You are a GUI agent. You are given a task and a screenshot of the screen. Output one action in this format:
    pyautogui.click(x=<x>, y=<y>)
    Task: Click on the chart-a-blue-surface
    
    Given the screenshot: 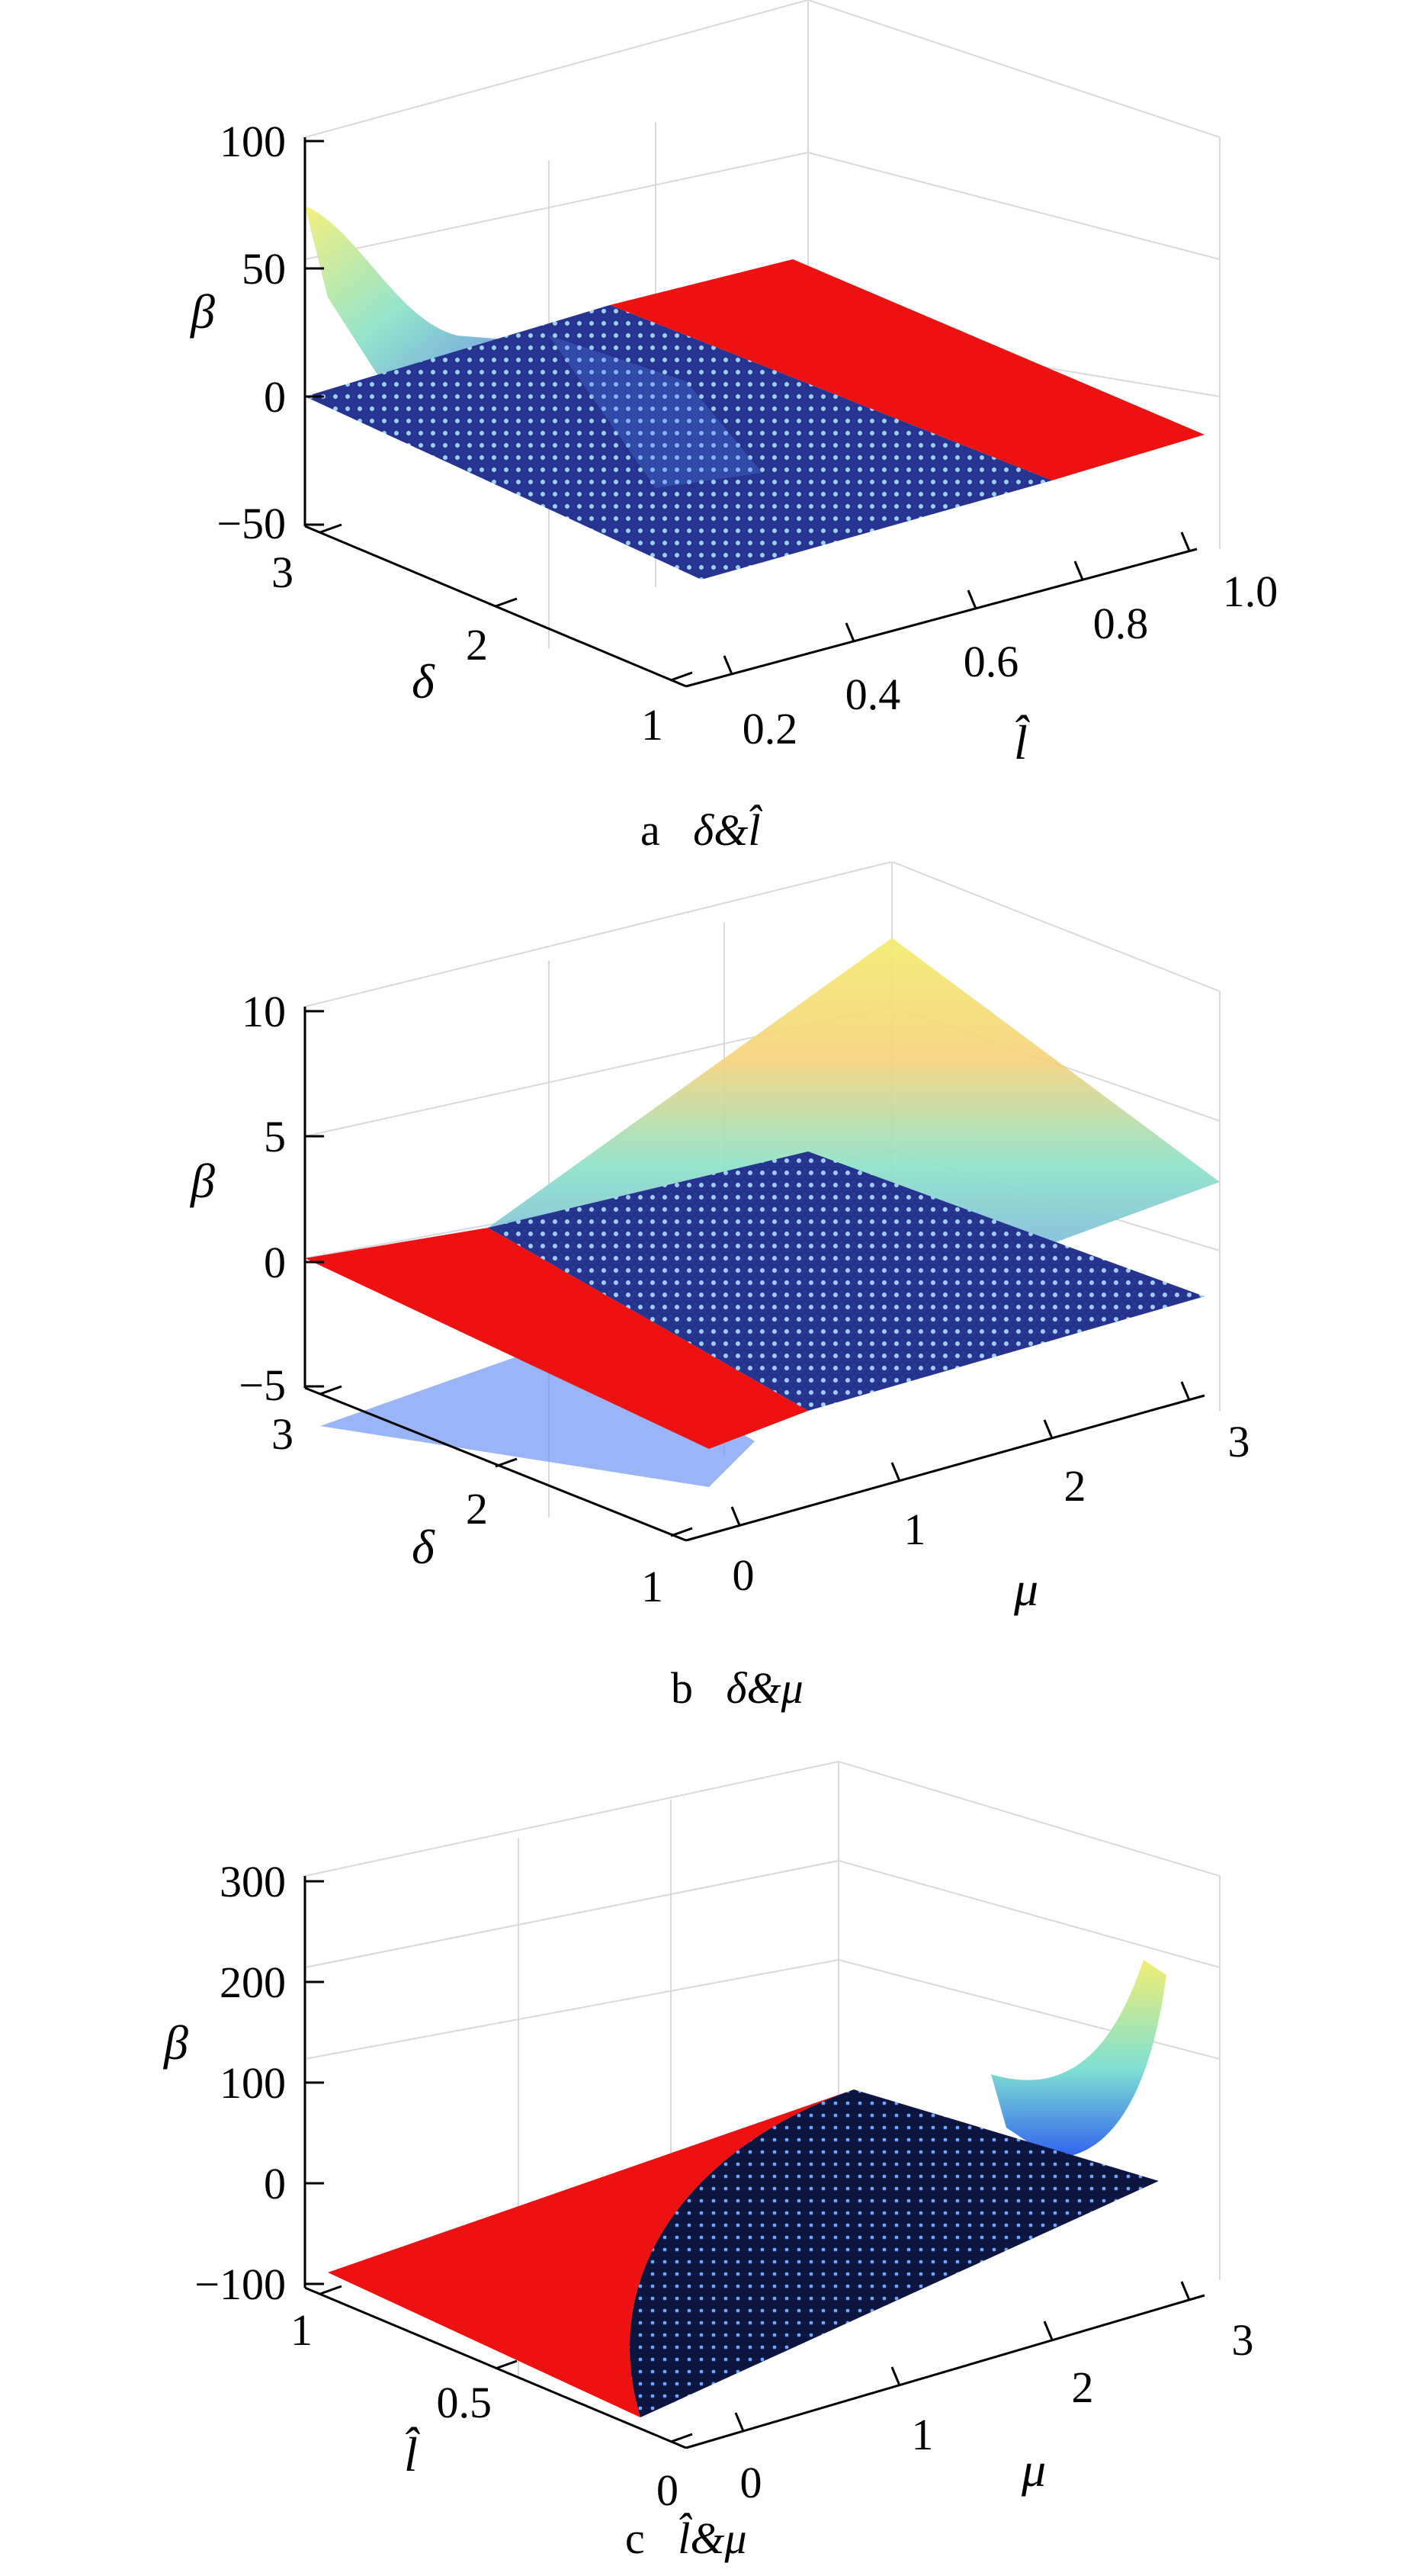 What is the action you would take?
    pyautogui.click(x=678, y=442)
    